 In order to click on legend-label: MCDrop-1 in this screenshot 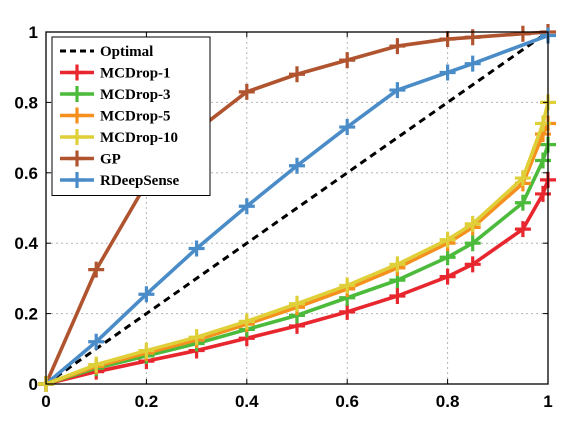, I will do `click(135, 74)`.